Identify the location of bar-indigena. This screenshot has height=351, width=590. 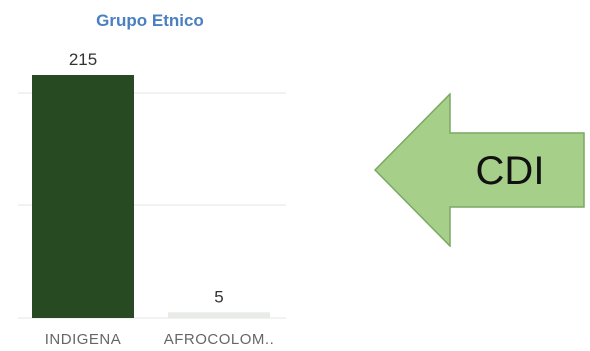
(83, 196).